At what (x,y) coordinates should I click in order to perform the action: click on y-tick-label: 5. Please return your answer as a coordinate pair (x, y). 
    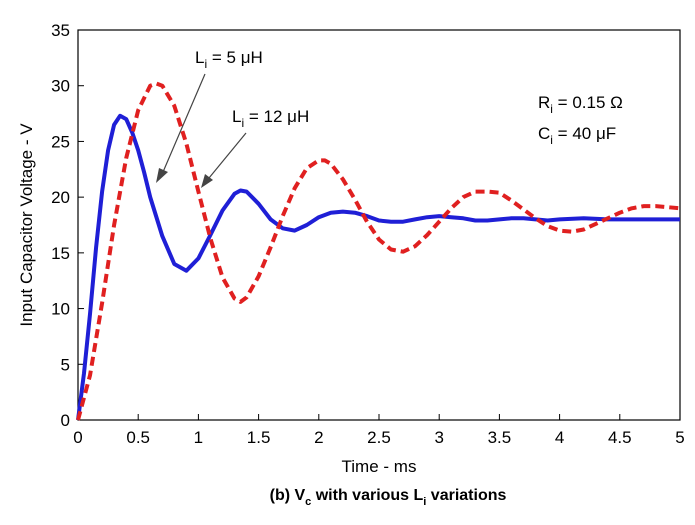
    Looking at the image, I should click on (65, 364).